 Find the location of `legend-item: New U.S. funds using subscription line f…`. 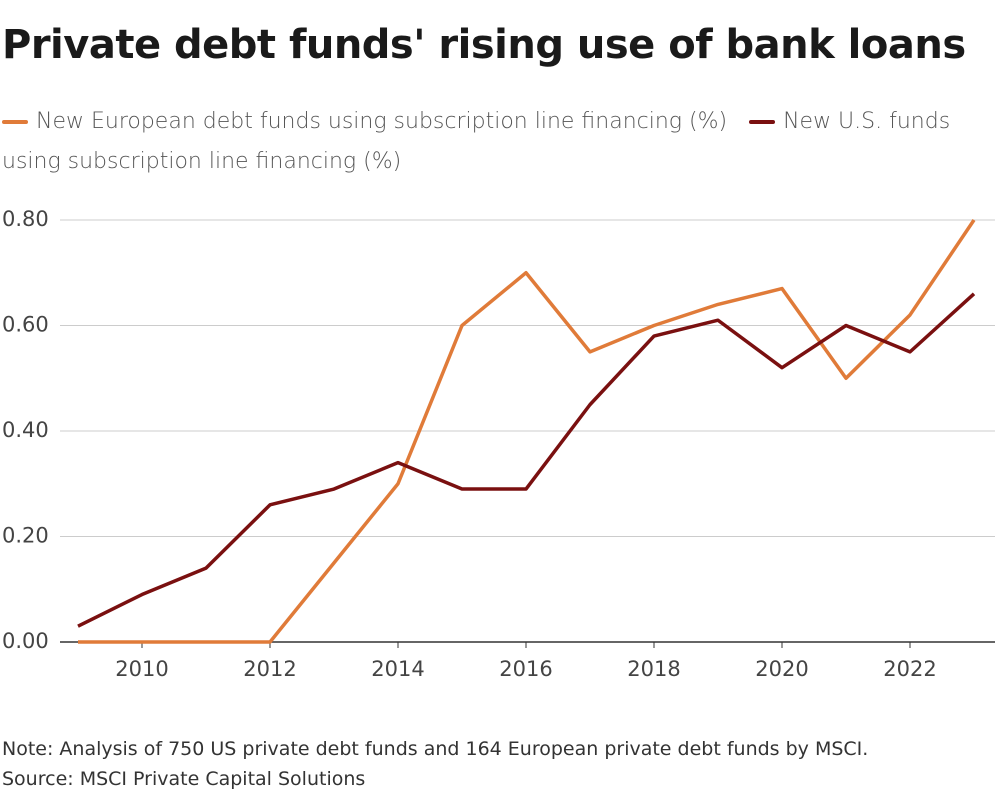

legend-item: New U.S. funds using subscription line f… is located at coordinates (476, 141).